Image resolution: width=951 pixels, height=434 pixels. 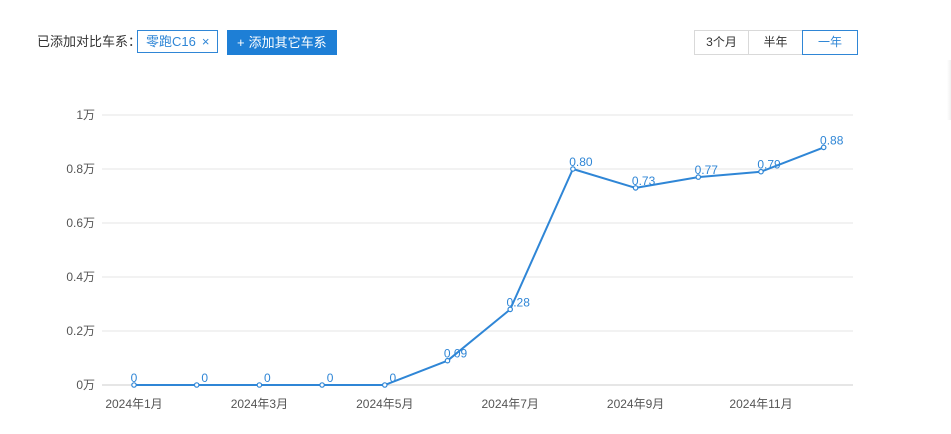 What do you see at coordinates (644, 181) in the screenshot?
I see `data-label: 0.73` at bounding box center [644, 181].